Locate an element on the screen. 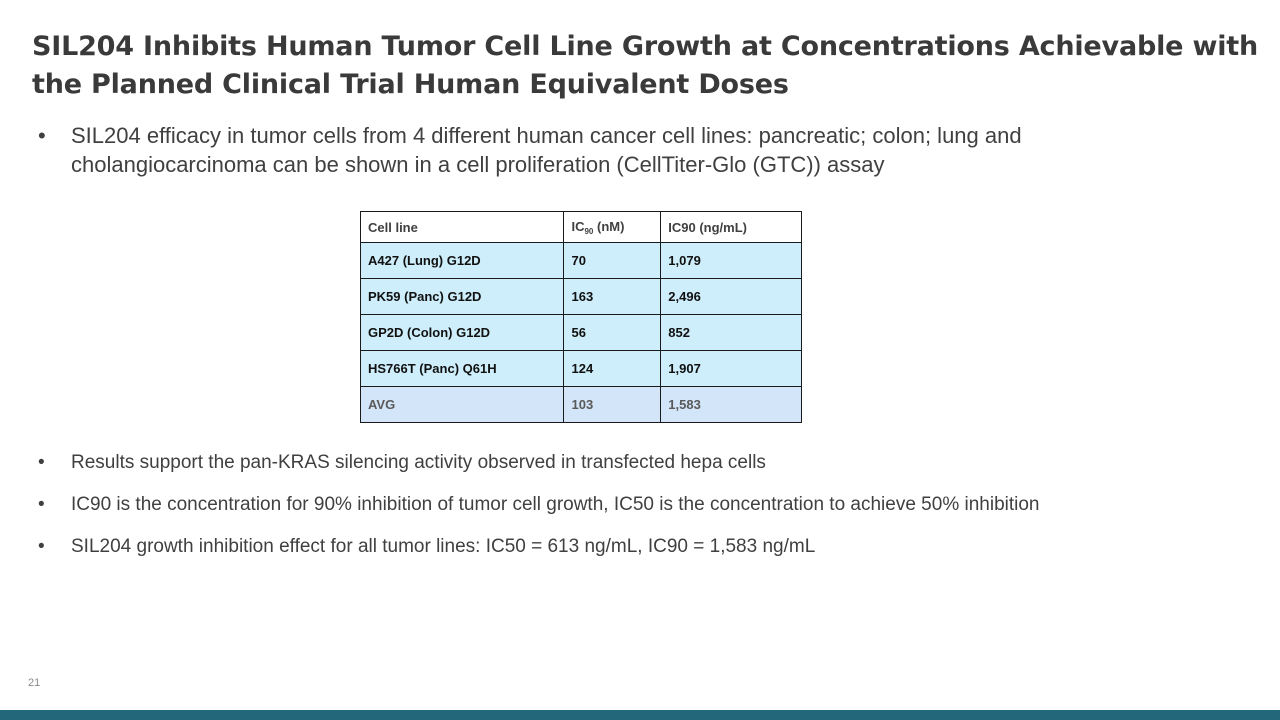 Image resolution: width=1280 pixels, height=720 pixels. cell-line-value: AVG is located at coordinates (462, 404).